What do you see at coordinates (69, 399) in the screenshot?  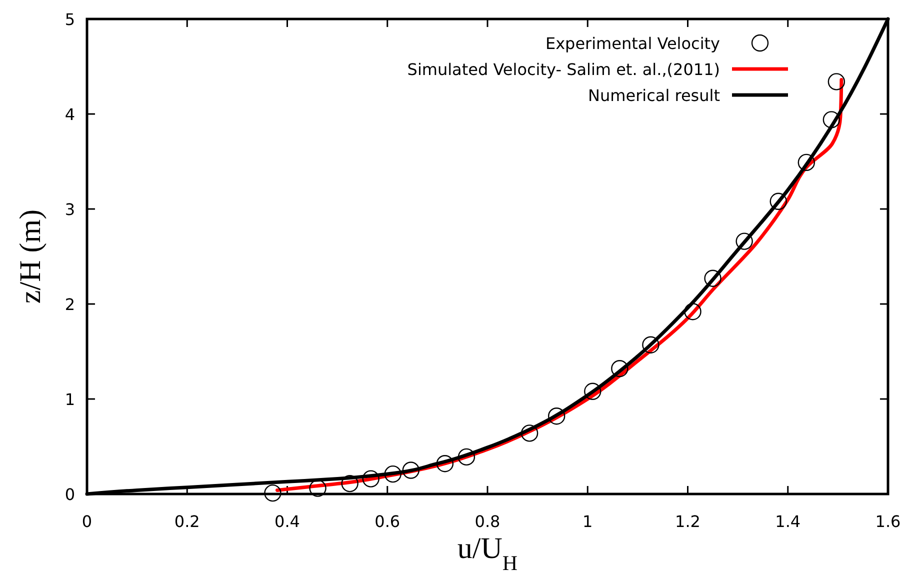 I see `y-tick-label: 1` at bounding box center [69, 399].